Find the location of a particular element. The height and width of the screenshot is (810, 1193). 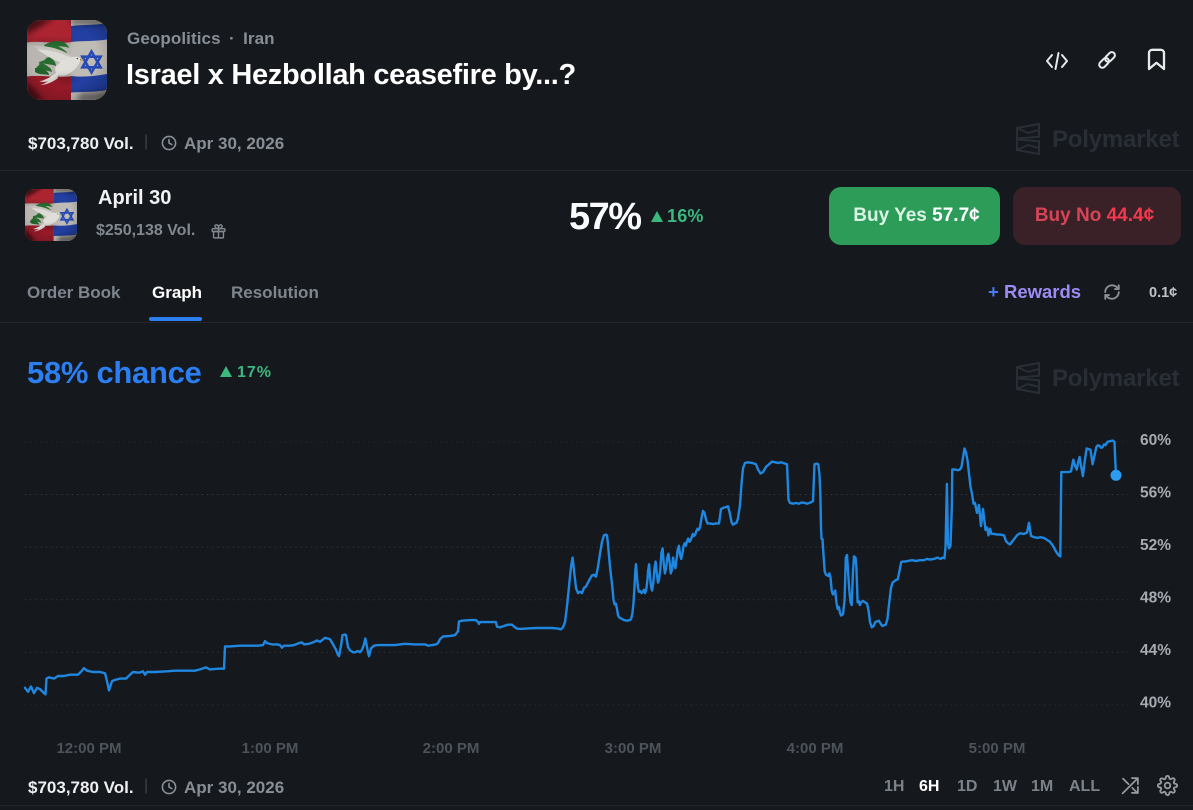

svg-text: 1:00 PM is located at coordinates (270, 748).